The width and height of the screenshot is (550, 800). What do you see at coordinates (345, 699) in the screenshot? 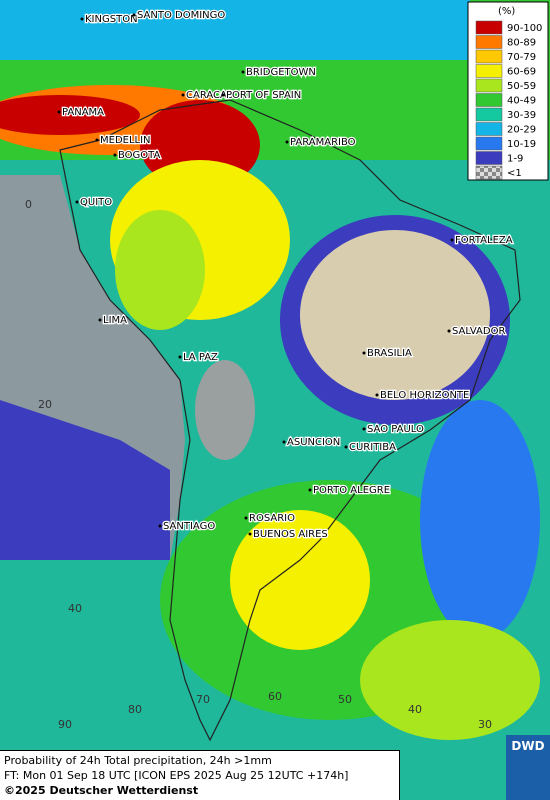
I see `grid-label: 50` at bounding box center [345, 699].